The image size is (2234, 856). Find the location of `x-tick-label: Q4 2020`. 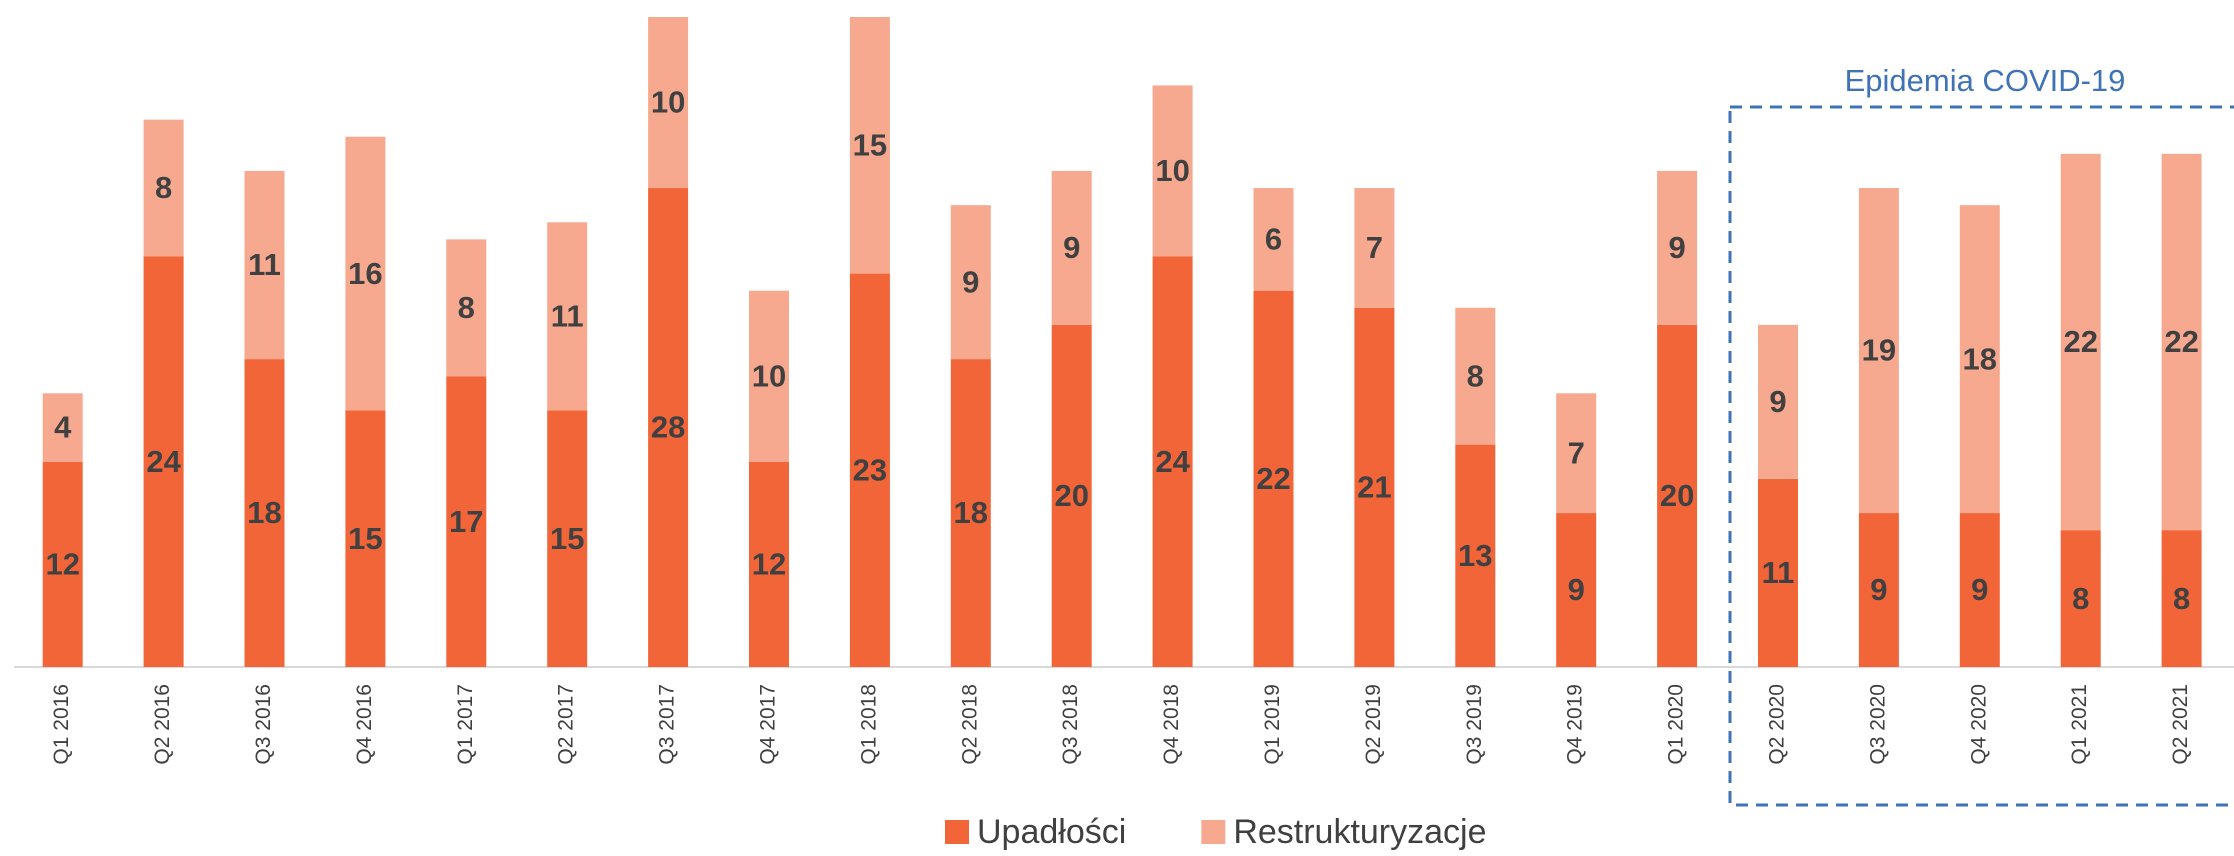

x-tick-label: Q4 2020 is located at coordinates (1978, 724).